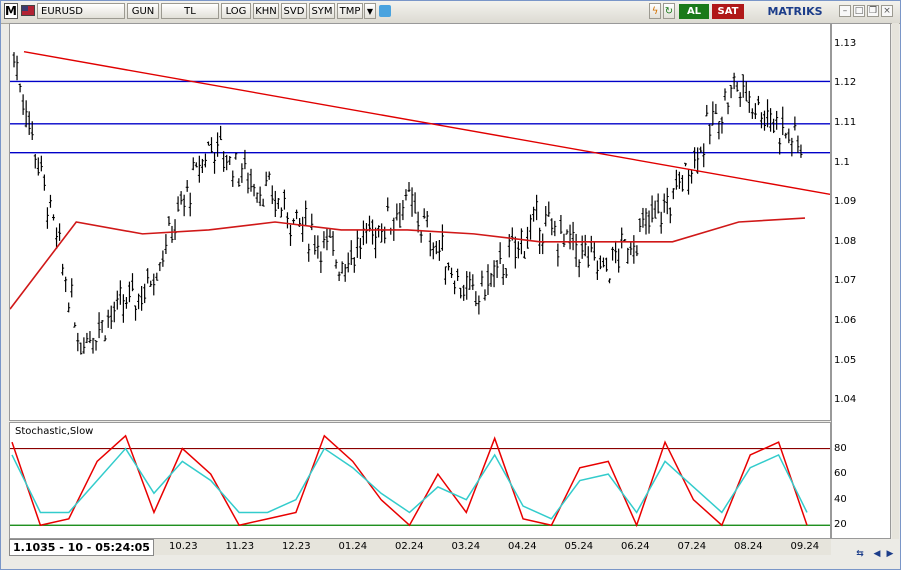  I want to click on indicator-title: Stochastic,Slow, so click(54, 431).